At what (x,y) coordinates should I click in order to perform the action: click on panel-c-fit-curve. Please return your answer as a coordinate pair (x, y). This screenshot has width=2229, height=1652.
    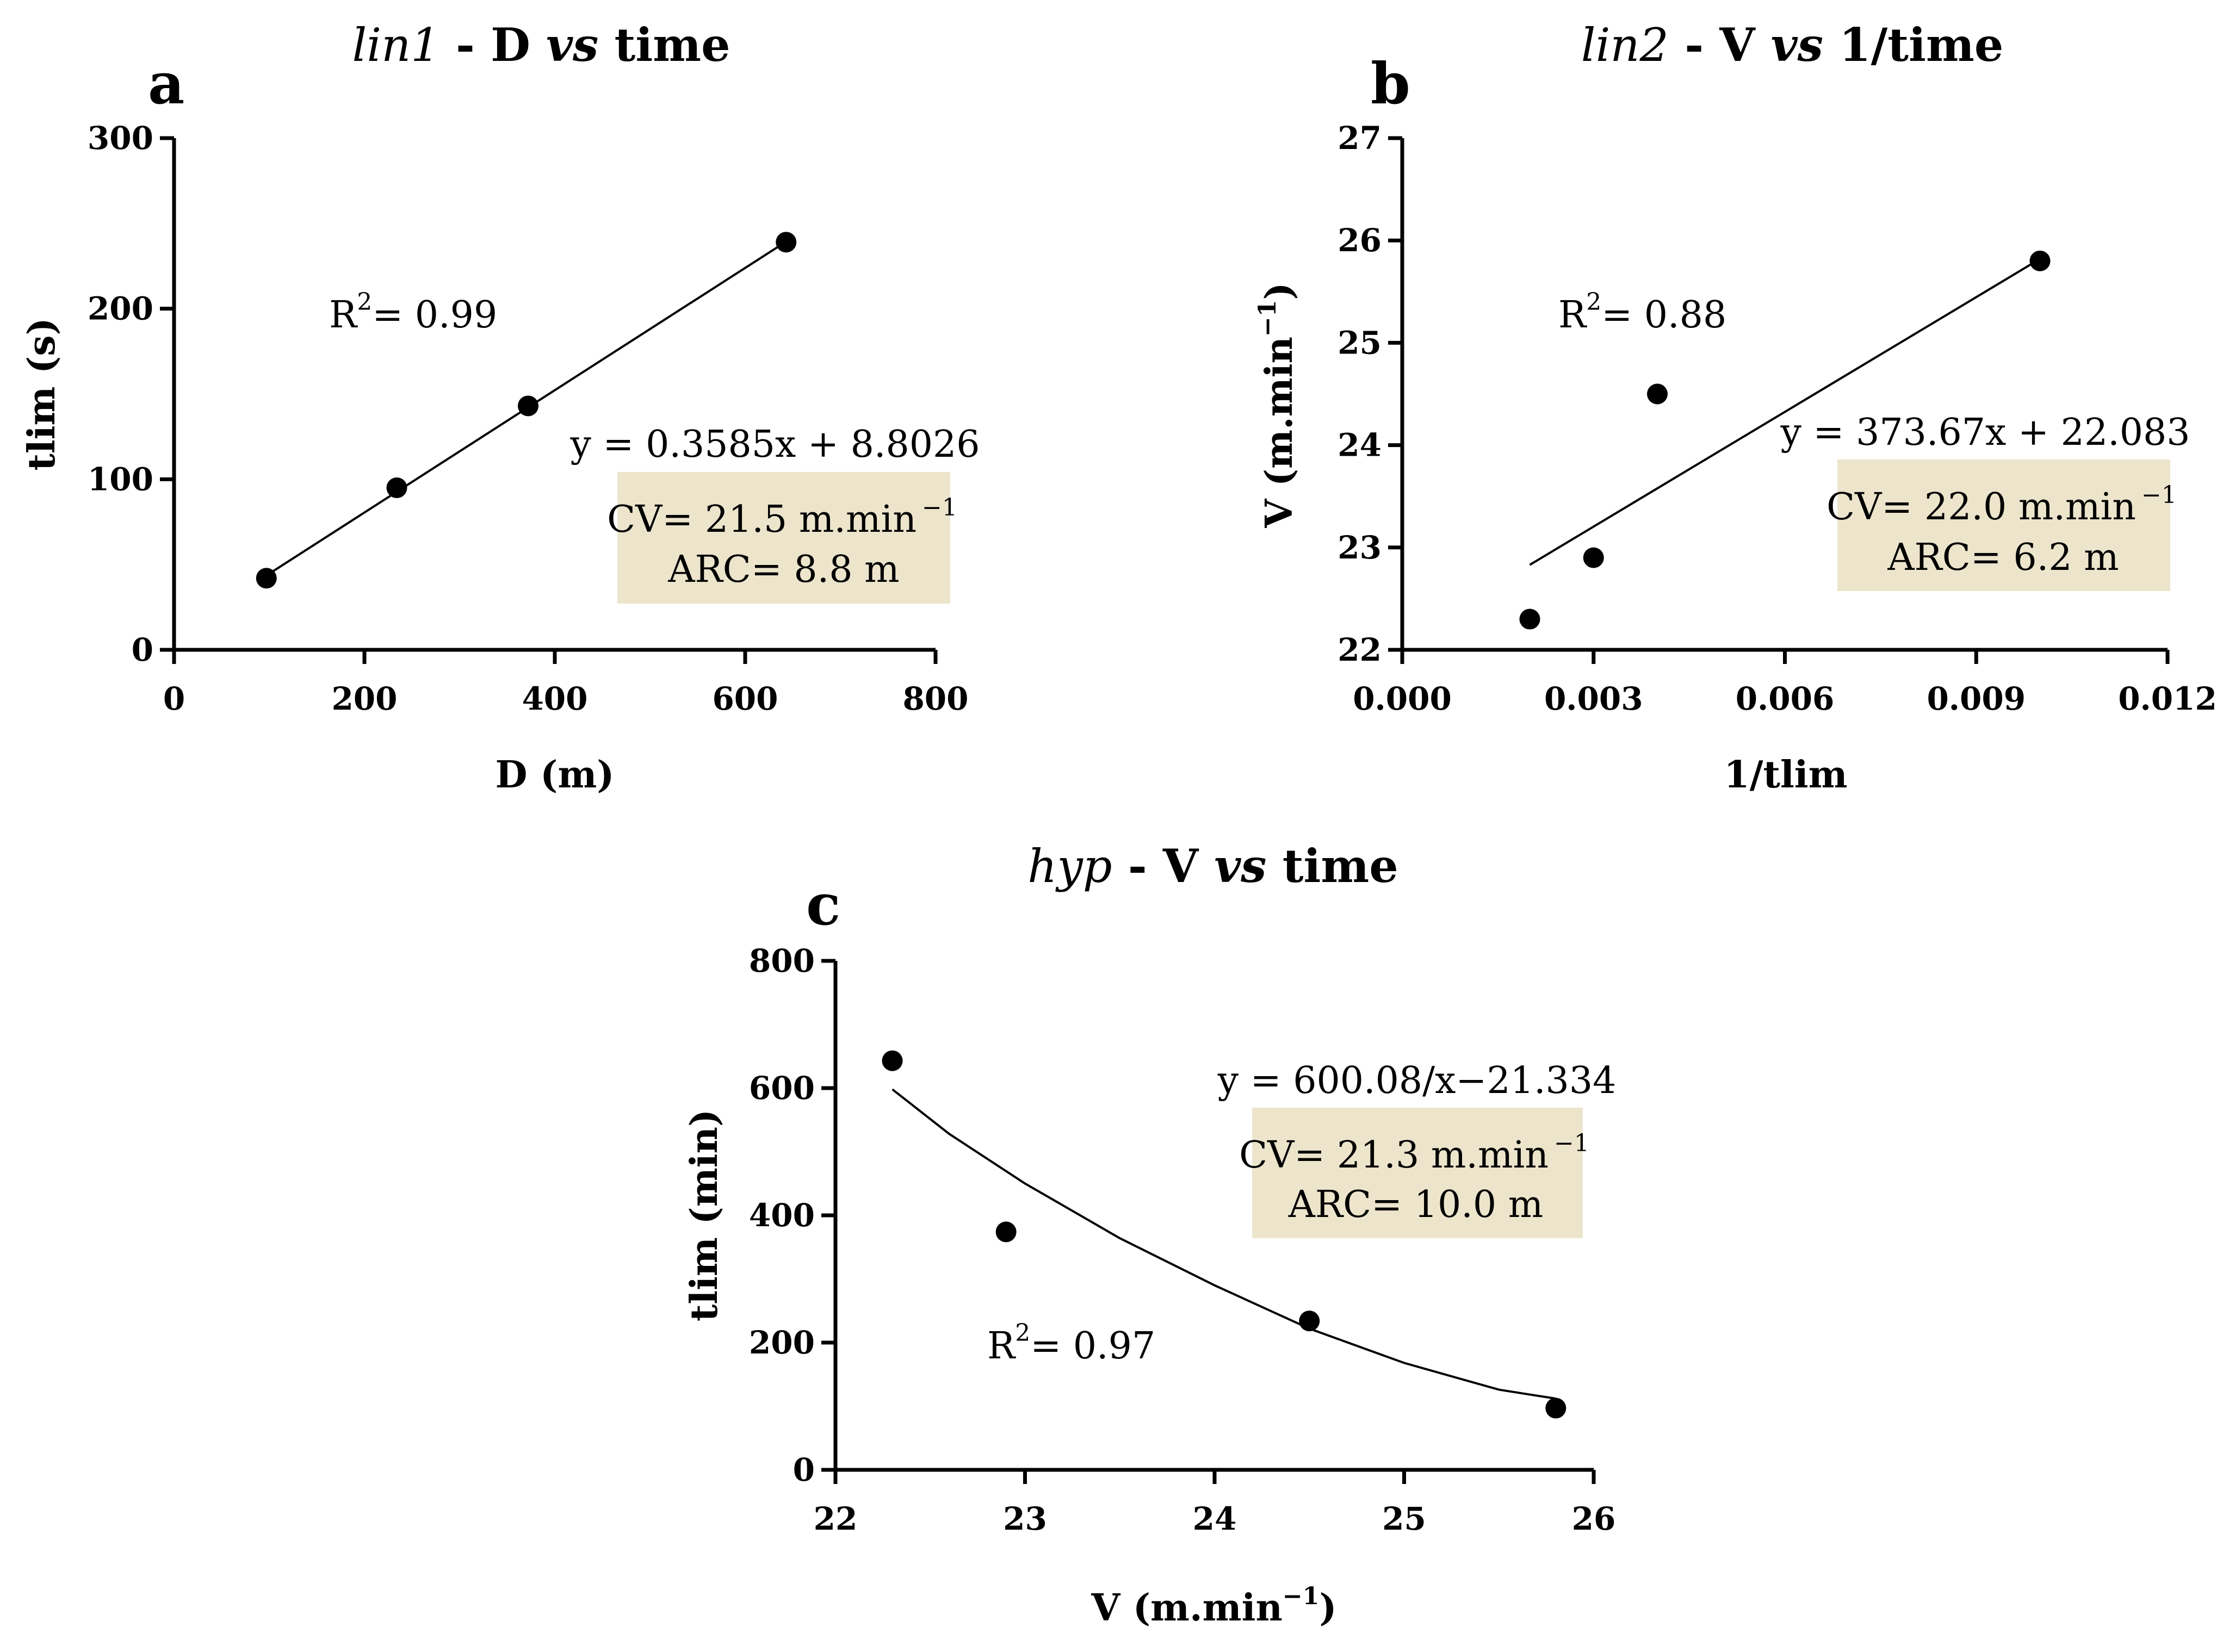
    Looking at the image, I should click on (1223, 1244).